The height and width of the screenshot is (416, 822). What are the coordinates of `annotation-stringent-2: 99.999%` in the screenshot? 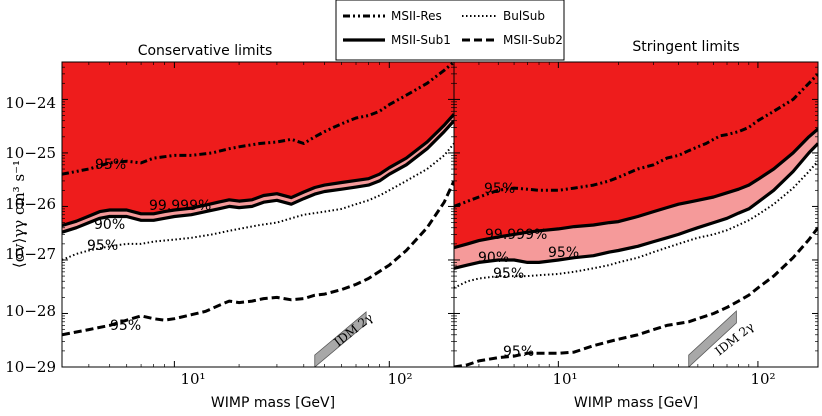 It's located at (516, 235).